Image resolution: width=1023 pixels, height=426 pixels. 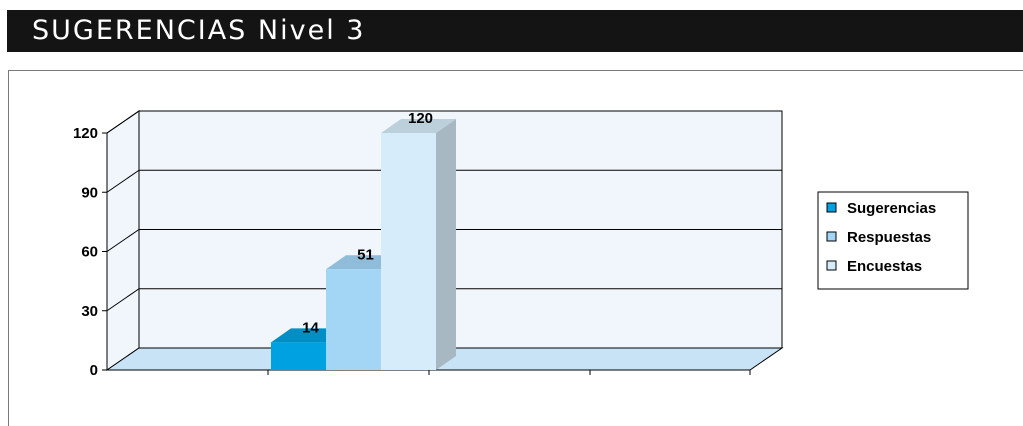 I want to click on y-tick-label: 30, so click(x=89, y=311).